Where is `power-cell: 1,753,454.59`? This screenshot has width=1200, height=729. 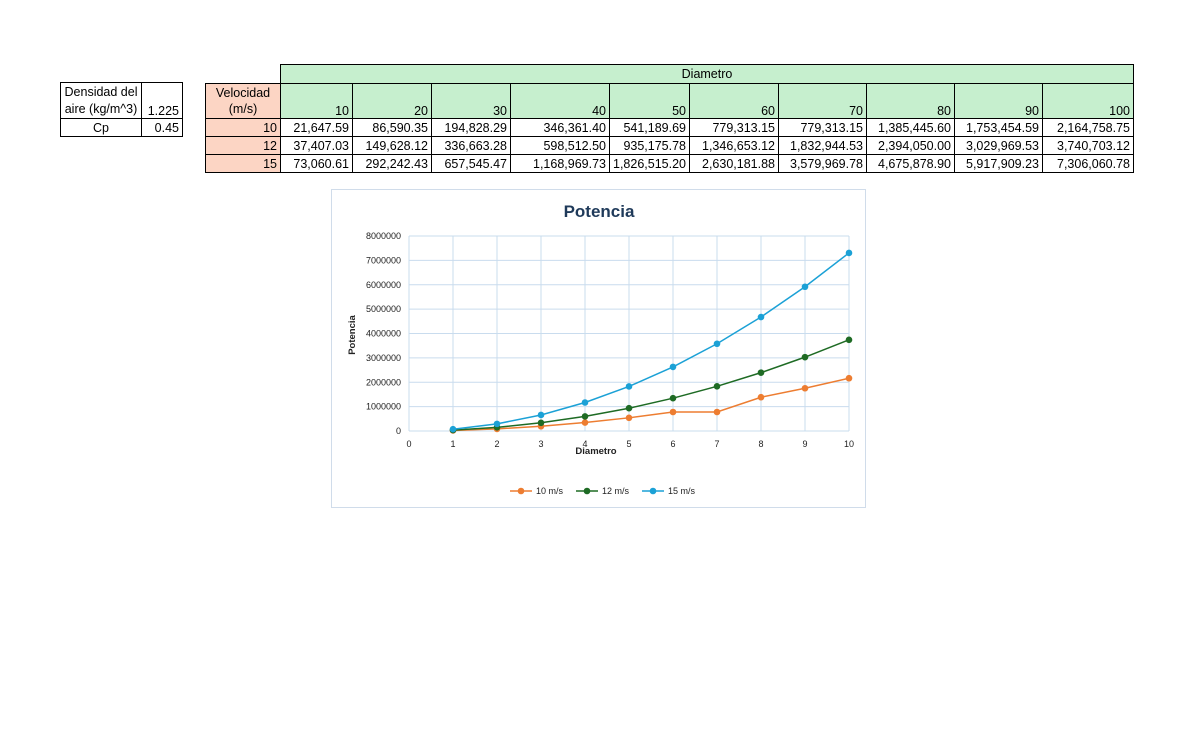
power-cell: 1,753,454.59 is located at coordinates (998, 127).